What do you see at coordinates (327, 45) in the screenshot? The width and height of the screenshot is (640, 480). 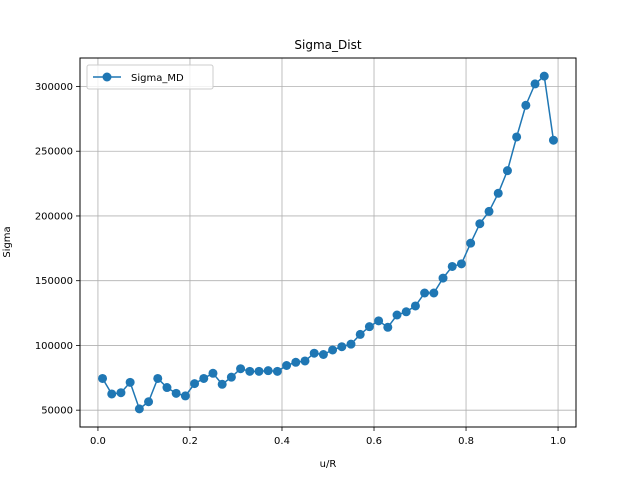 I see `chart-title: Sigma_Dist` at bounding box center [327, 45].